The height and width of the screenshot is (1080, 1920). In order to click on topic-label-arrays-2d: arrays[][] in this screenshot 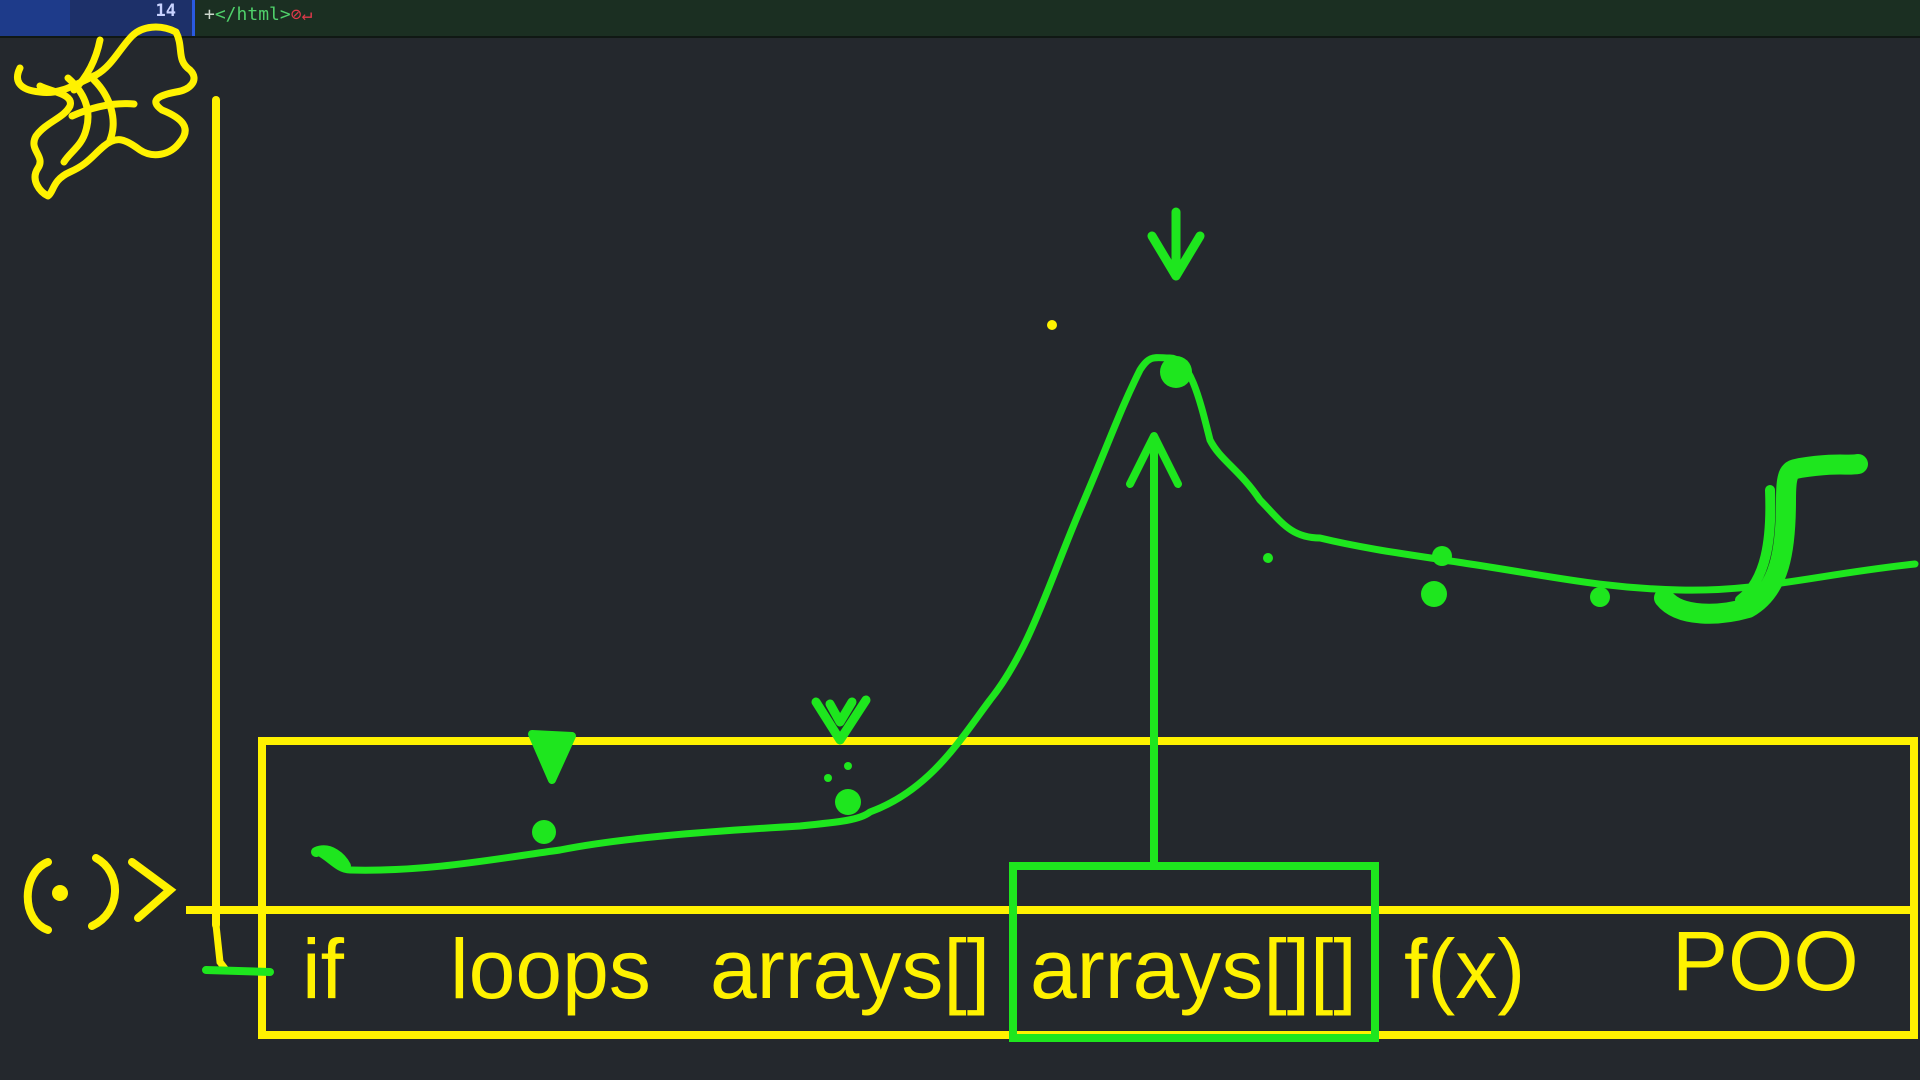, I will do `click(1193, 969)`.